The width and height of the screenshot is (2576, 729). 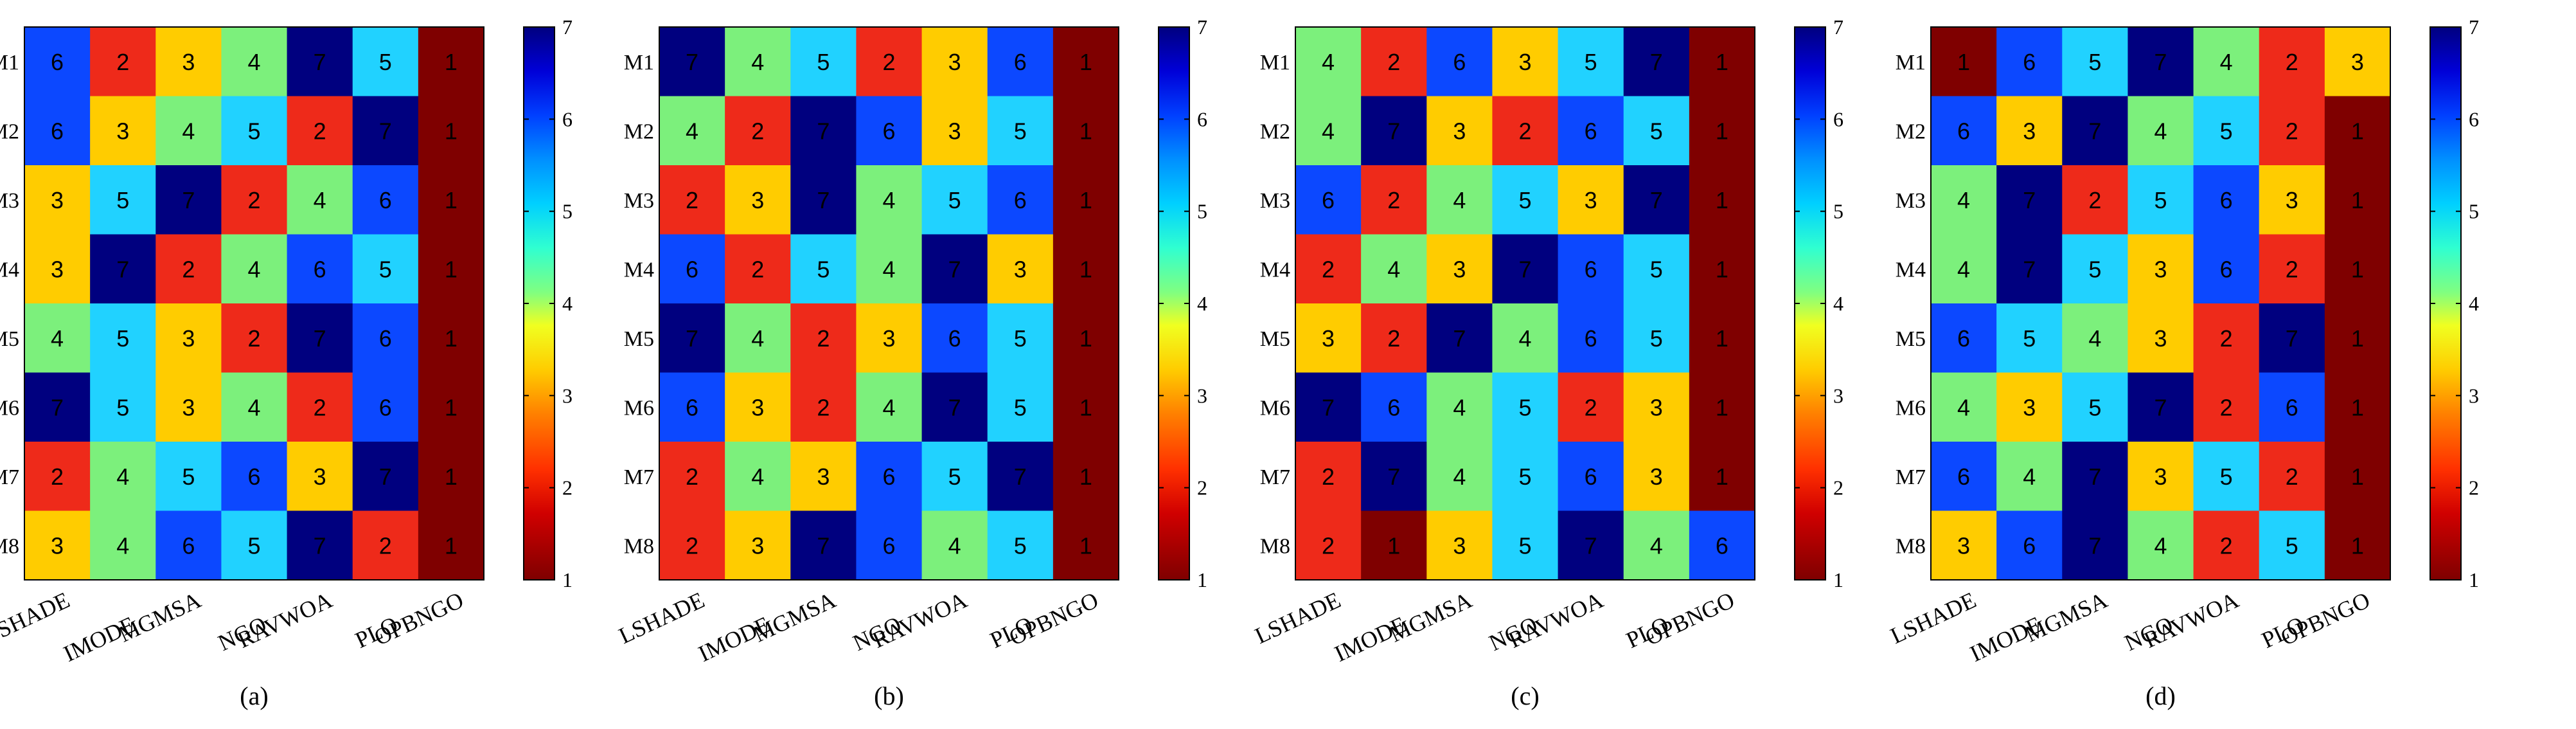 I want to click on colorbar-tick-label: 5, so click(x=568, y=212).